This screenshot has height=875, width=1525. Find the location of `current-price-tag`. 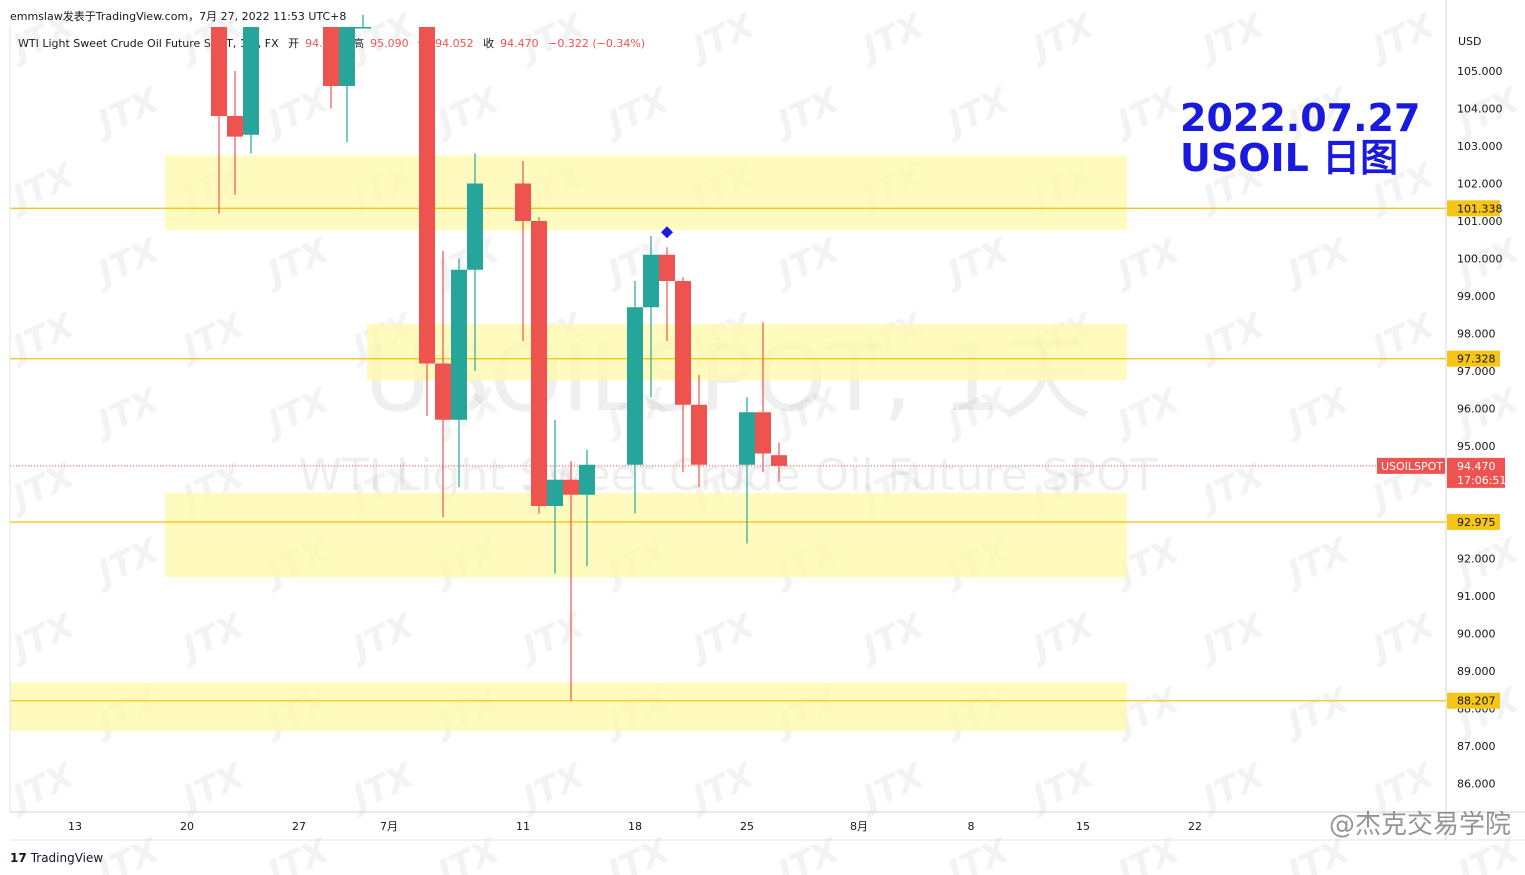

current-price-tag is located at coordinates (1476, 472).